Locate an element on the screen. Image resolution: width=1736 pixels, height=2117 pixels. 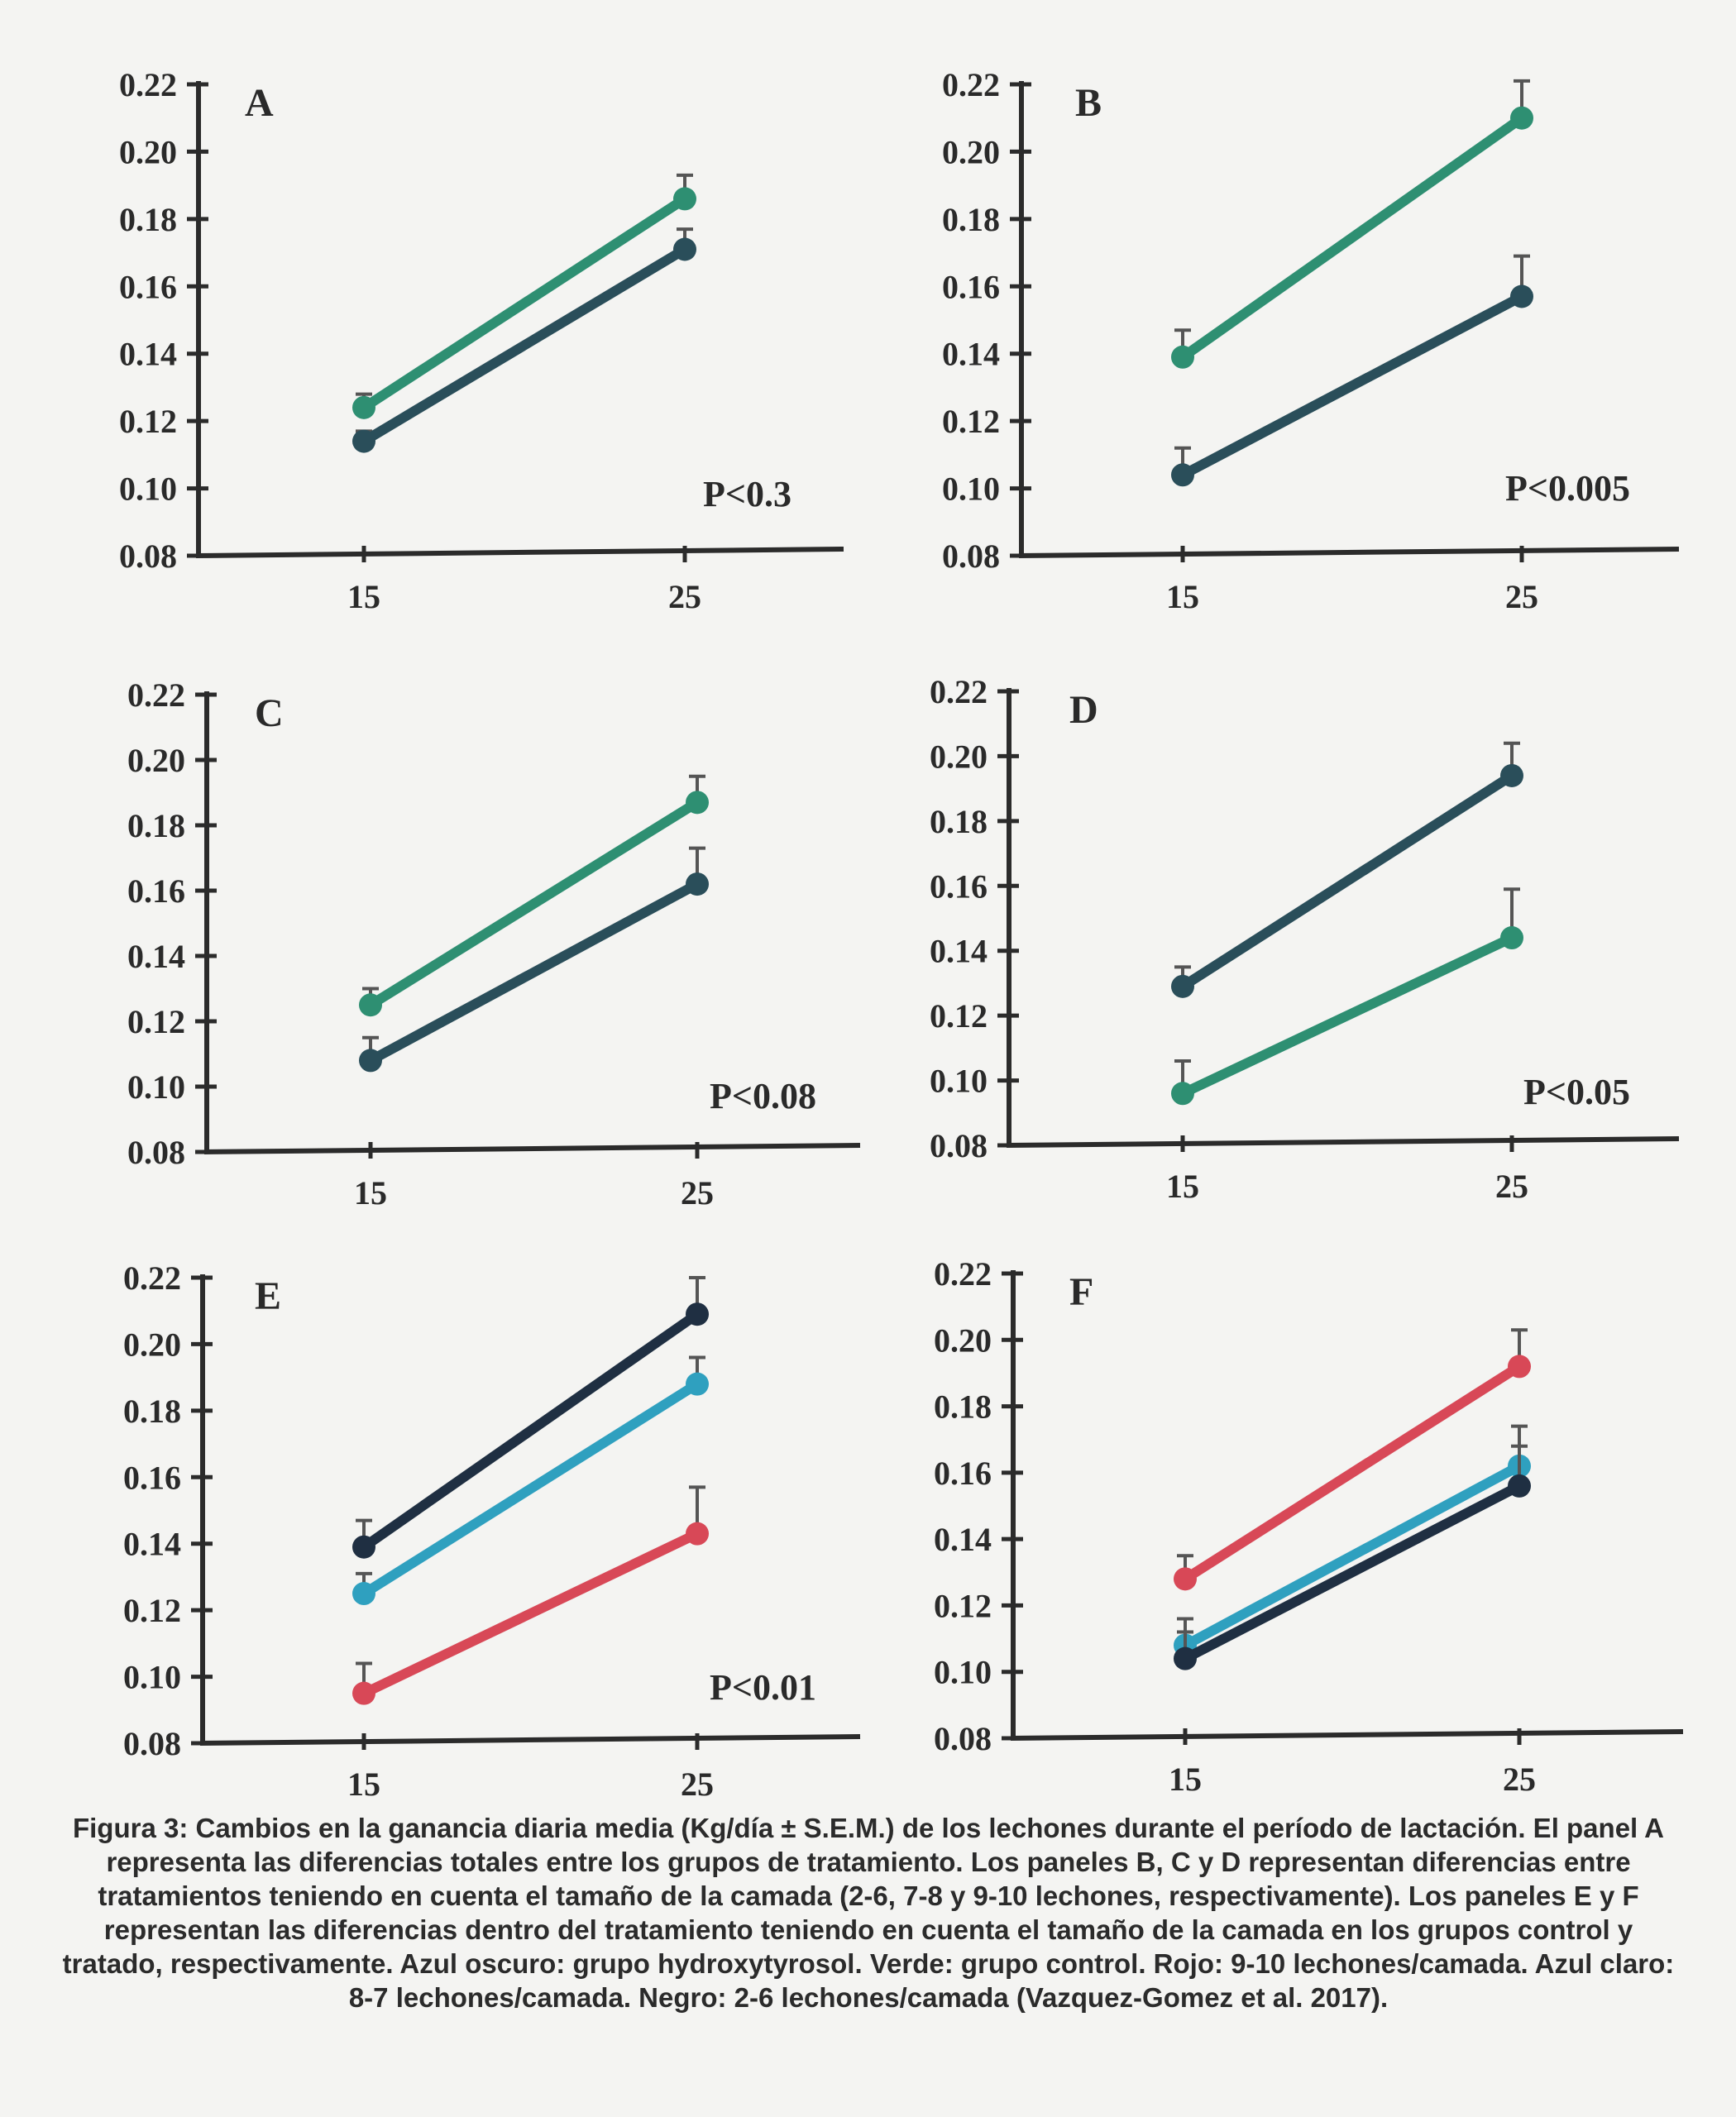
panel-letter: C is located at coordinates (269, 713).